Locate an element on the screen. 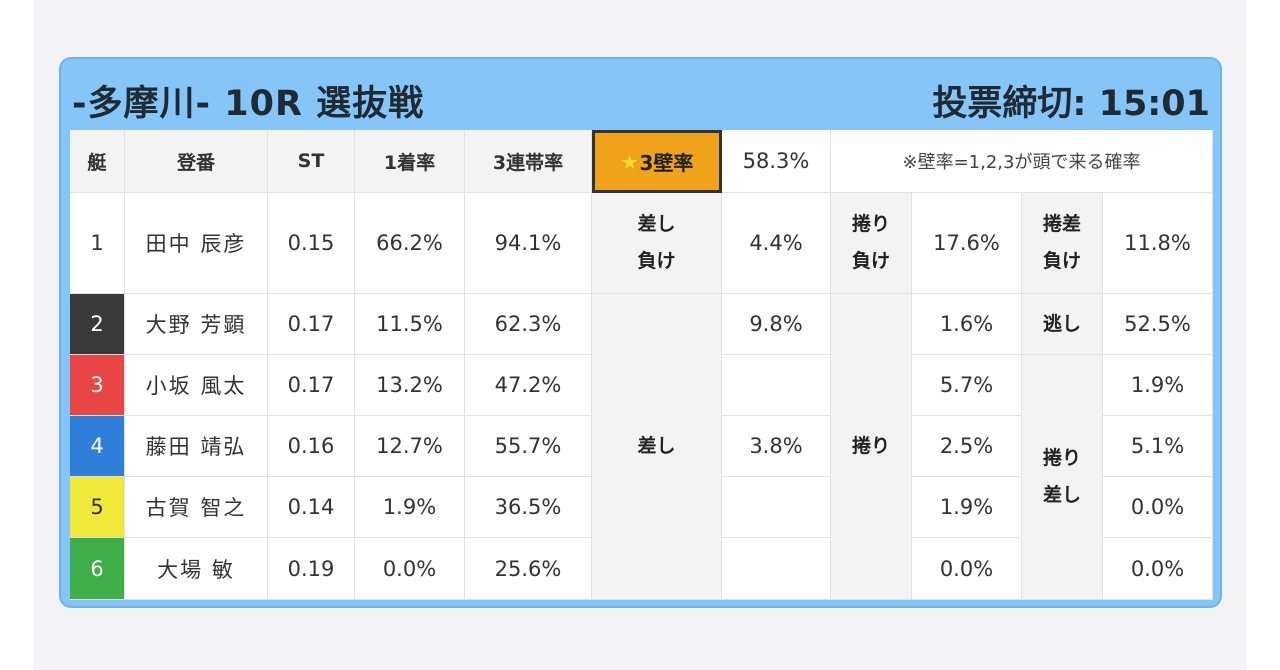 The width and height of the screenshot is (1280, 670). pattern-label-line: 捲差 is located at coordinates (1061, 224).